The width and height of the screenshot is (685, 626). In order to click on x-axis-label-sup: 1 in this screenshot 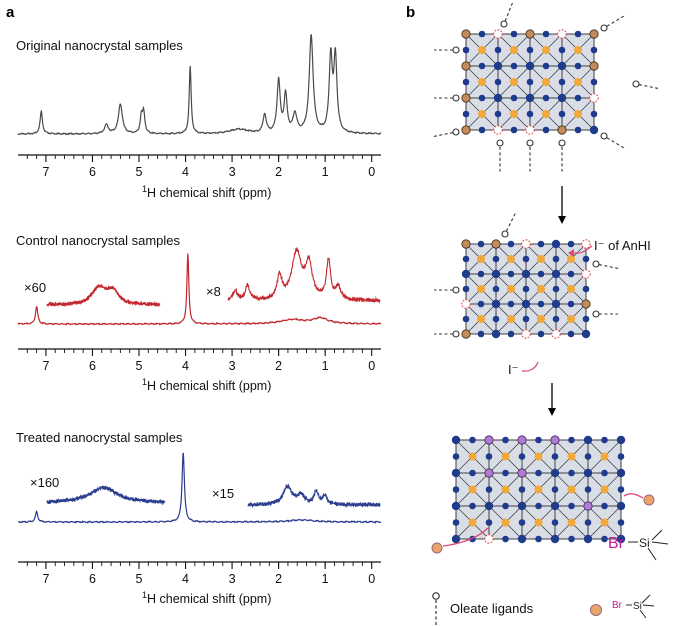, I will do `click(144, 189)`.